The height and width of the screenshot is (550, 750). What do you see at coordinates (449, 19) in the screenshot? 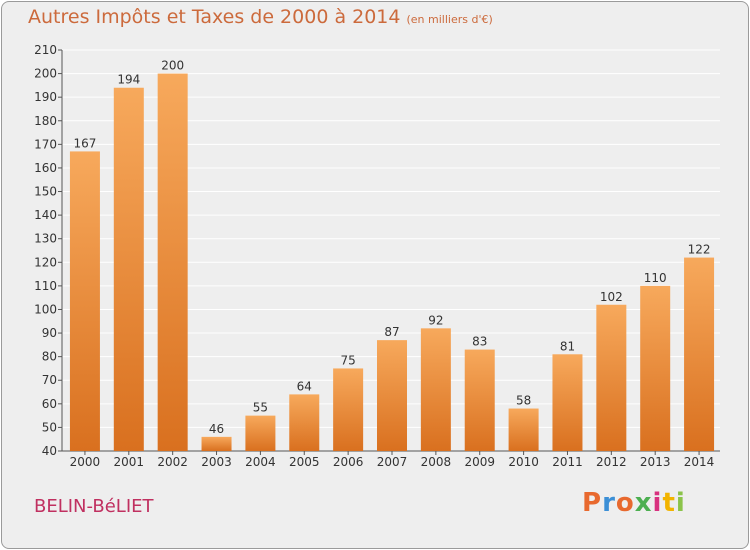
I see `chart-unit: (en milliers d'€)` at bounding box center [449, 19].